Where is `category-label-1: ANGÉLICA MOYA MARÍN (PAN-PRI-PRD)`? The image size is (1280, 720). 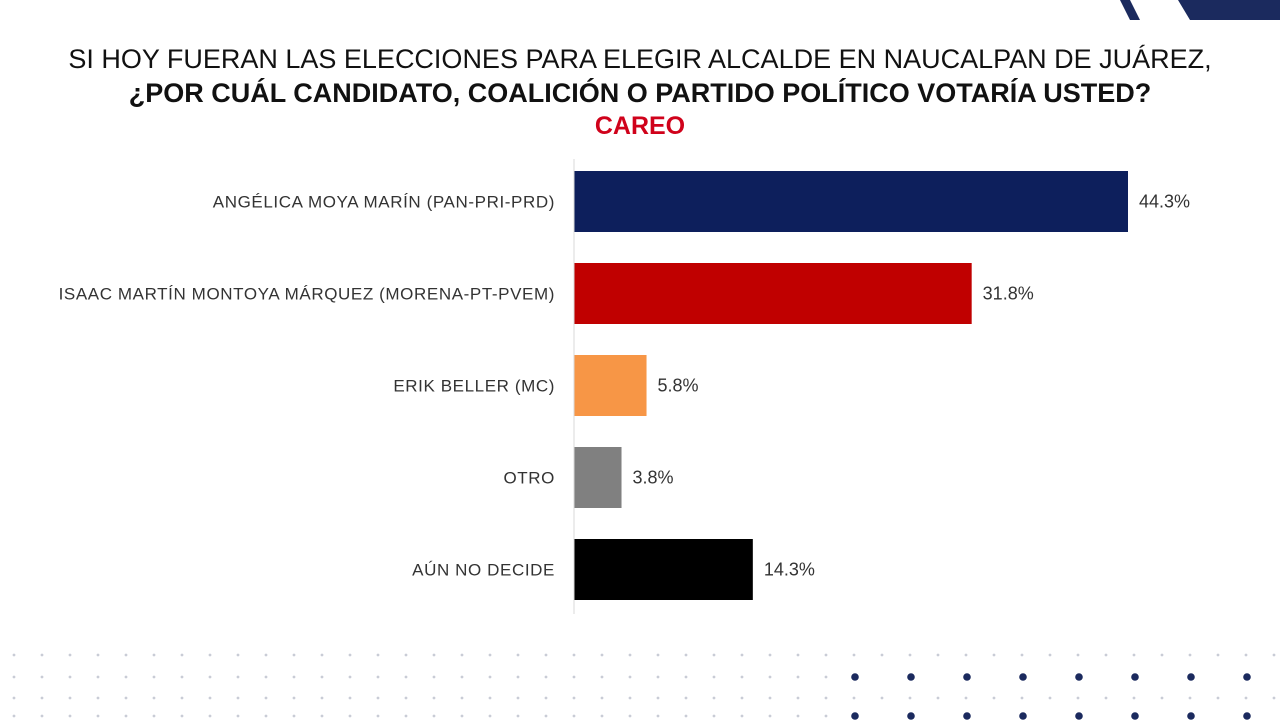
category-label-1: ANGÉLICA MOYA MARÍN (PAN-PRI-PRD) is located at coordinates (384, 202).